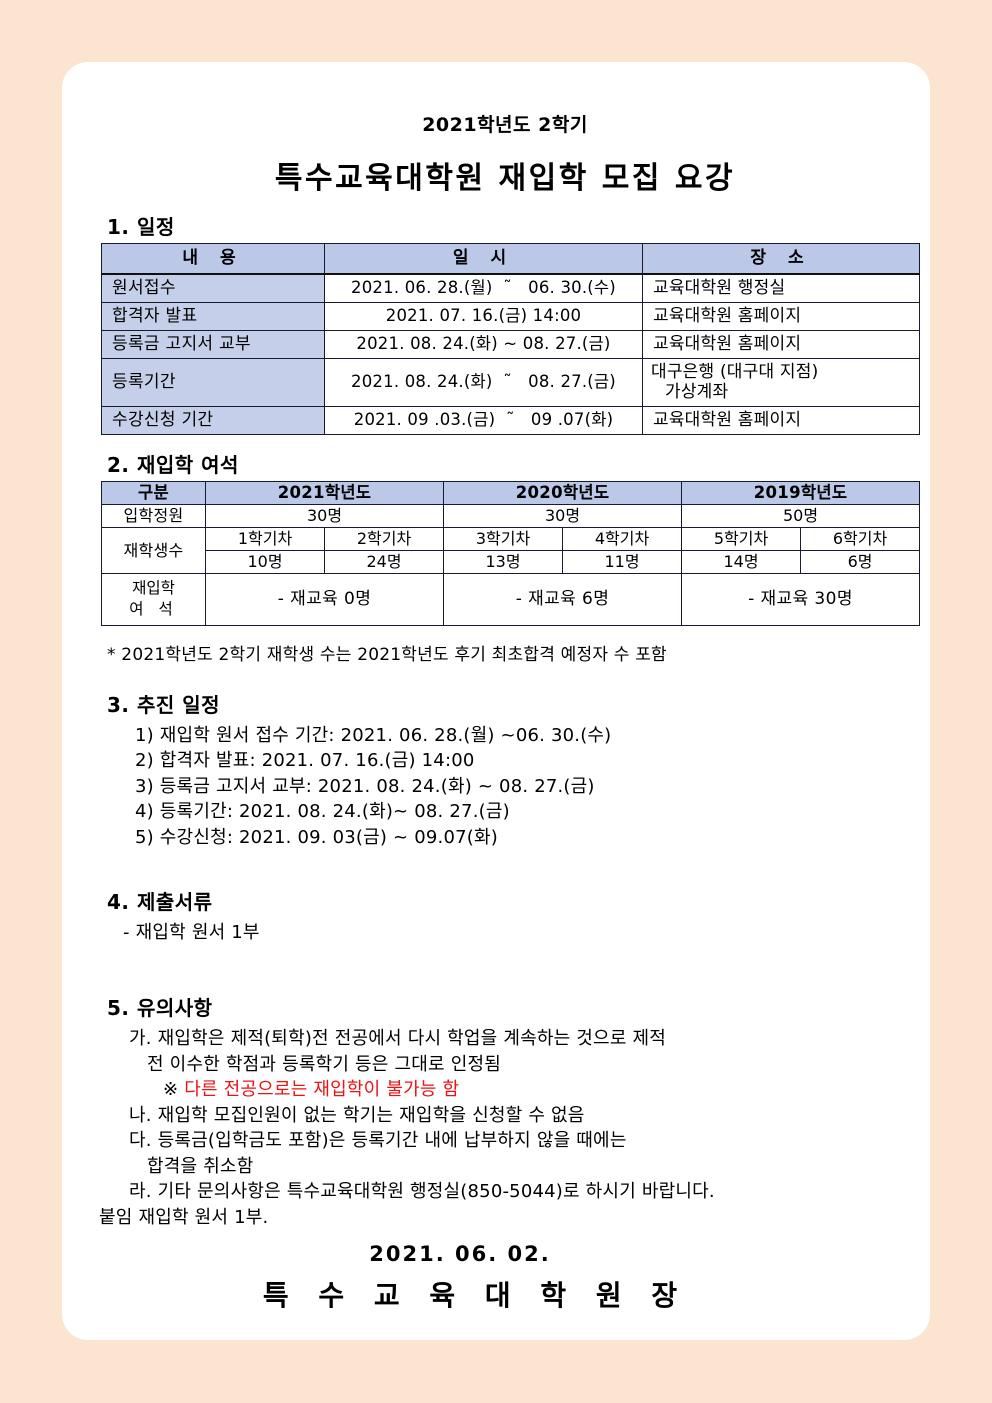  I want to click on list-item: 2) 합격자 발표: 2021. 07. 16.(금) 14:00, so click(305, 761).